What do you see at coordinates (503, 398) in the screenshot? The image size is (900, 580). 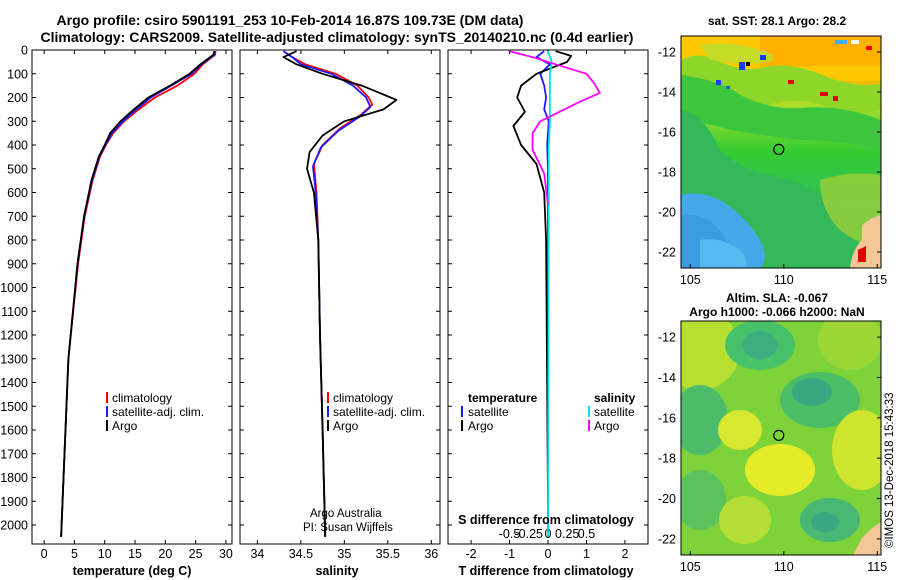 I see `legend-title-temperature: temperature` at bounding box center [503, 398].